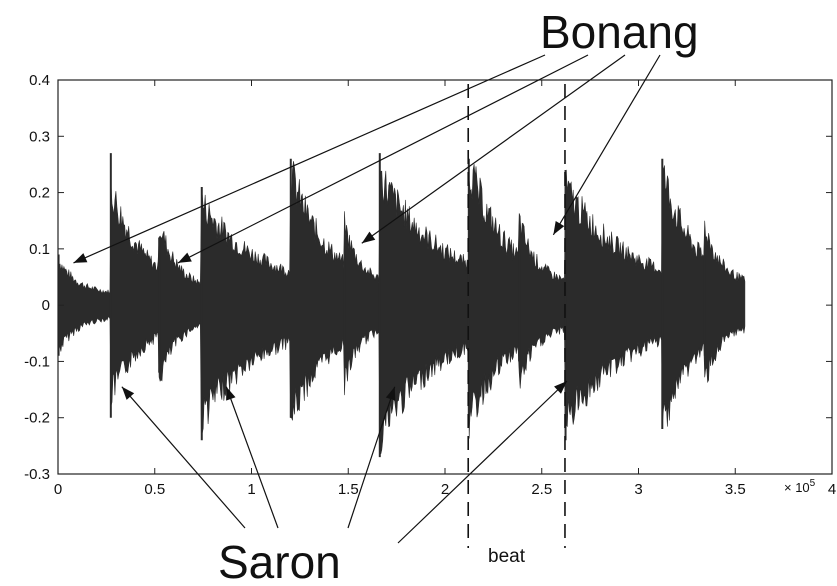 The width and height of the screenshot is (837, 586). What do you see at coordinates (154, 489) in the screenshot?
I see `x-tick-label: 0.5` at bounding box center [154, 489].